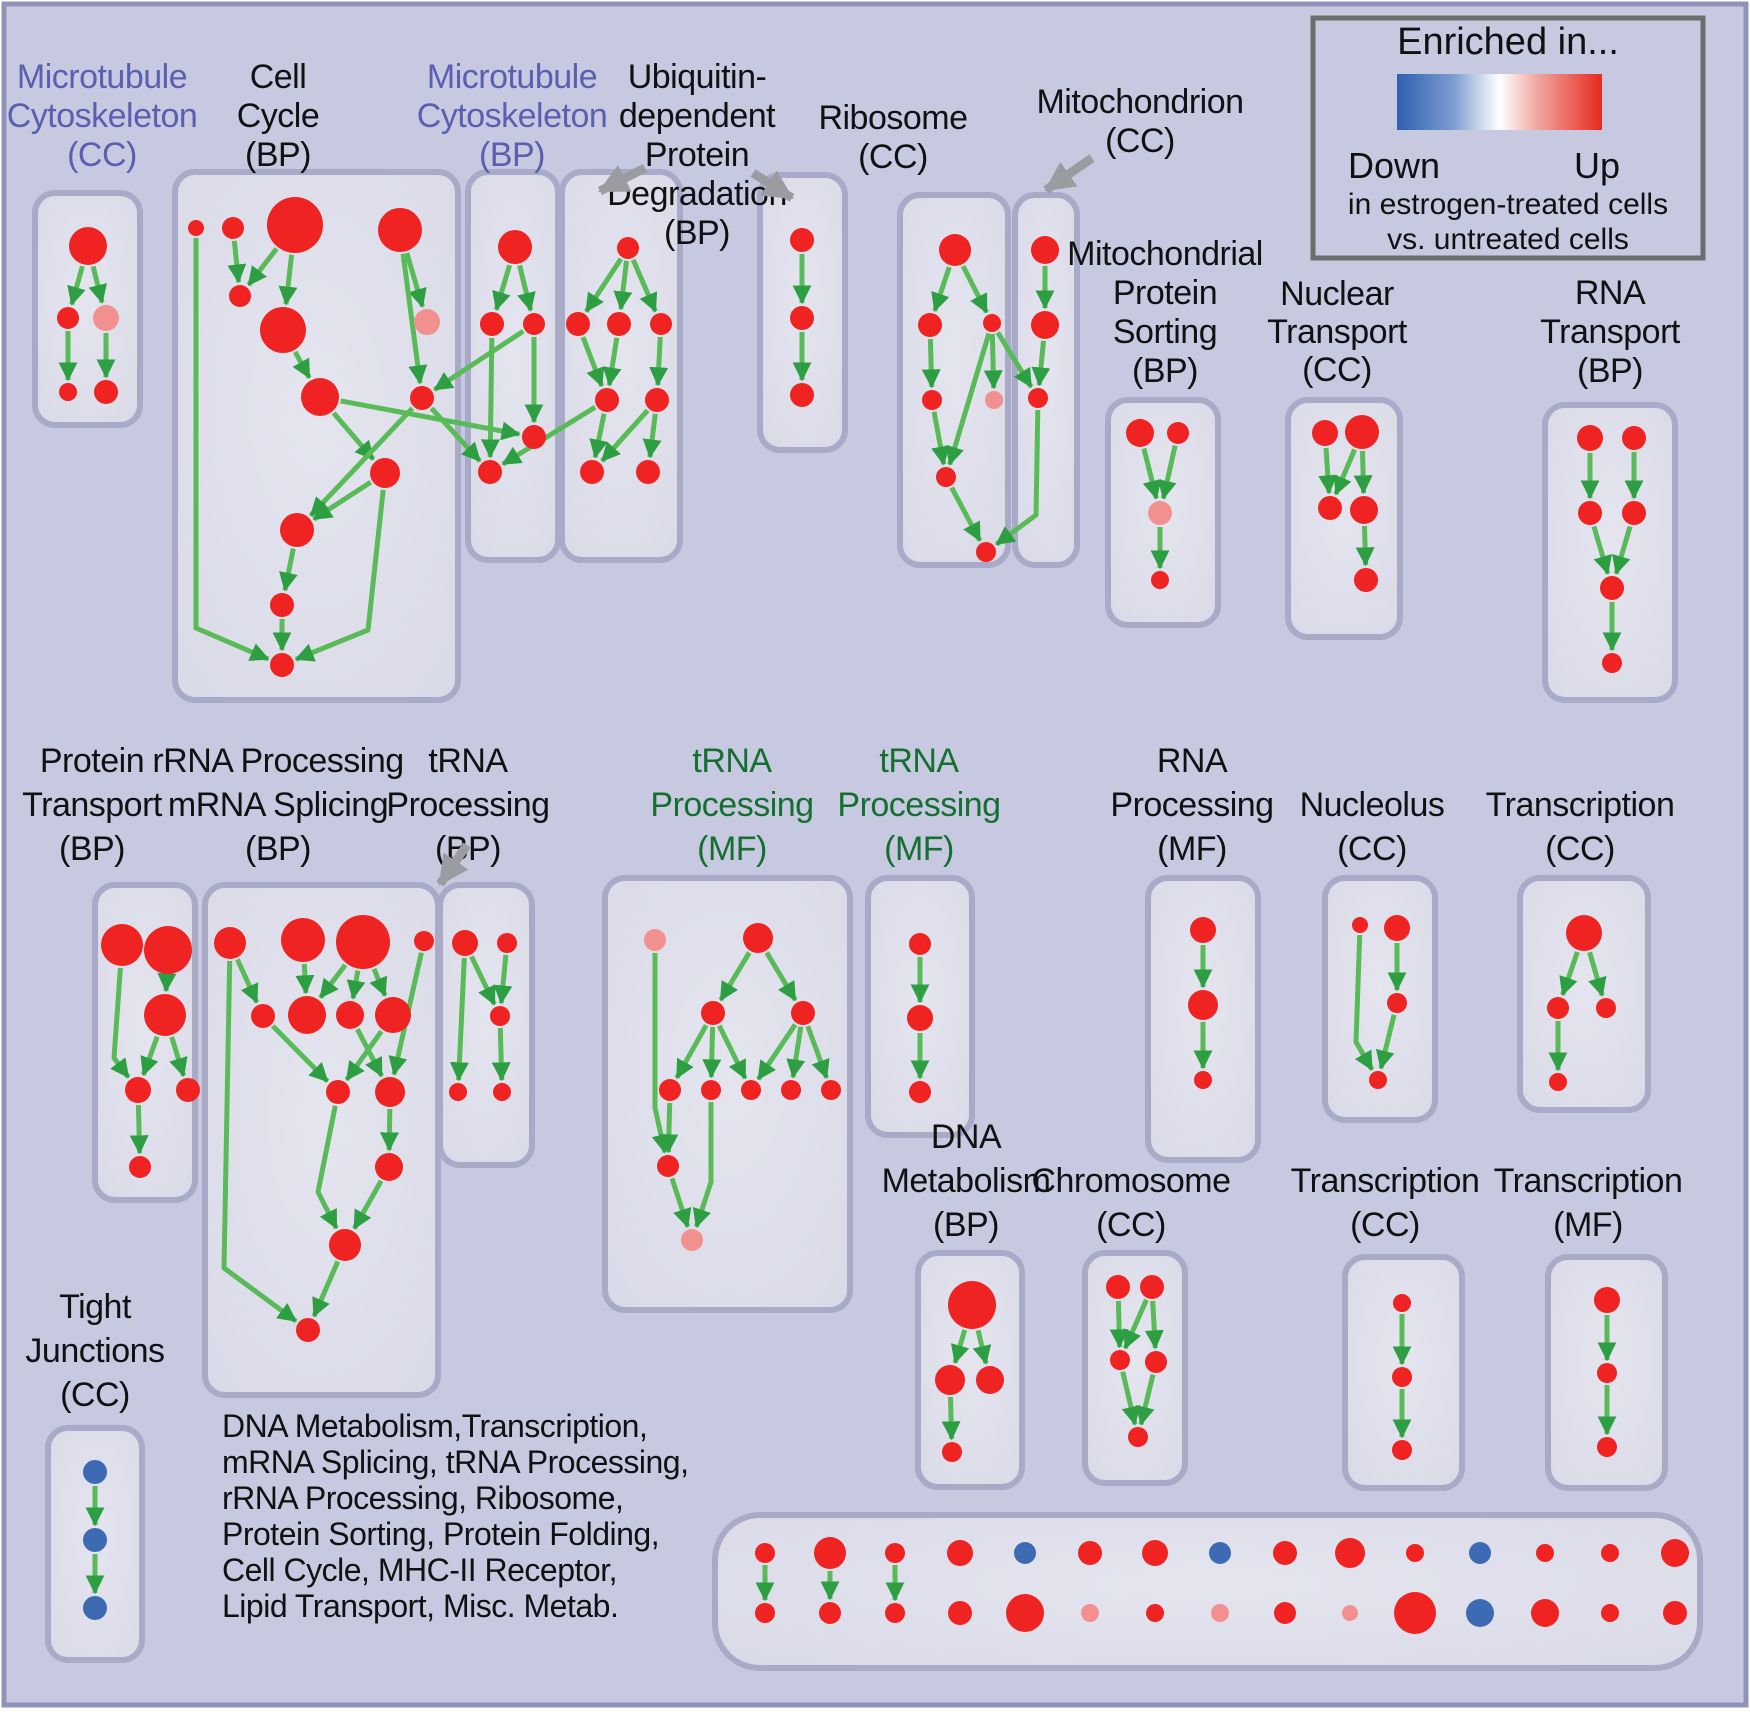 The height and width of the screenshot is (1715, 1750). What do you see at coordinates (503, 979) in the screenshot?
I see `edge-t2-t3` at bounding box center [503, 979].